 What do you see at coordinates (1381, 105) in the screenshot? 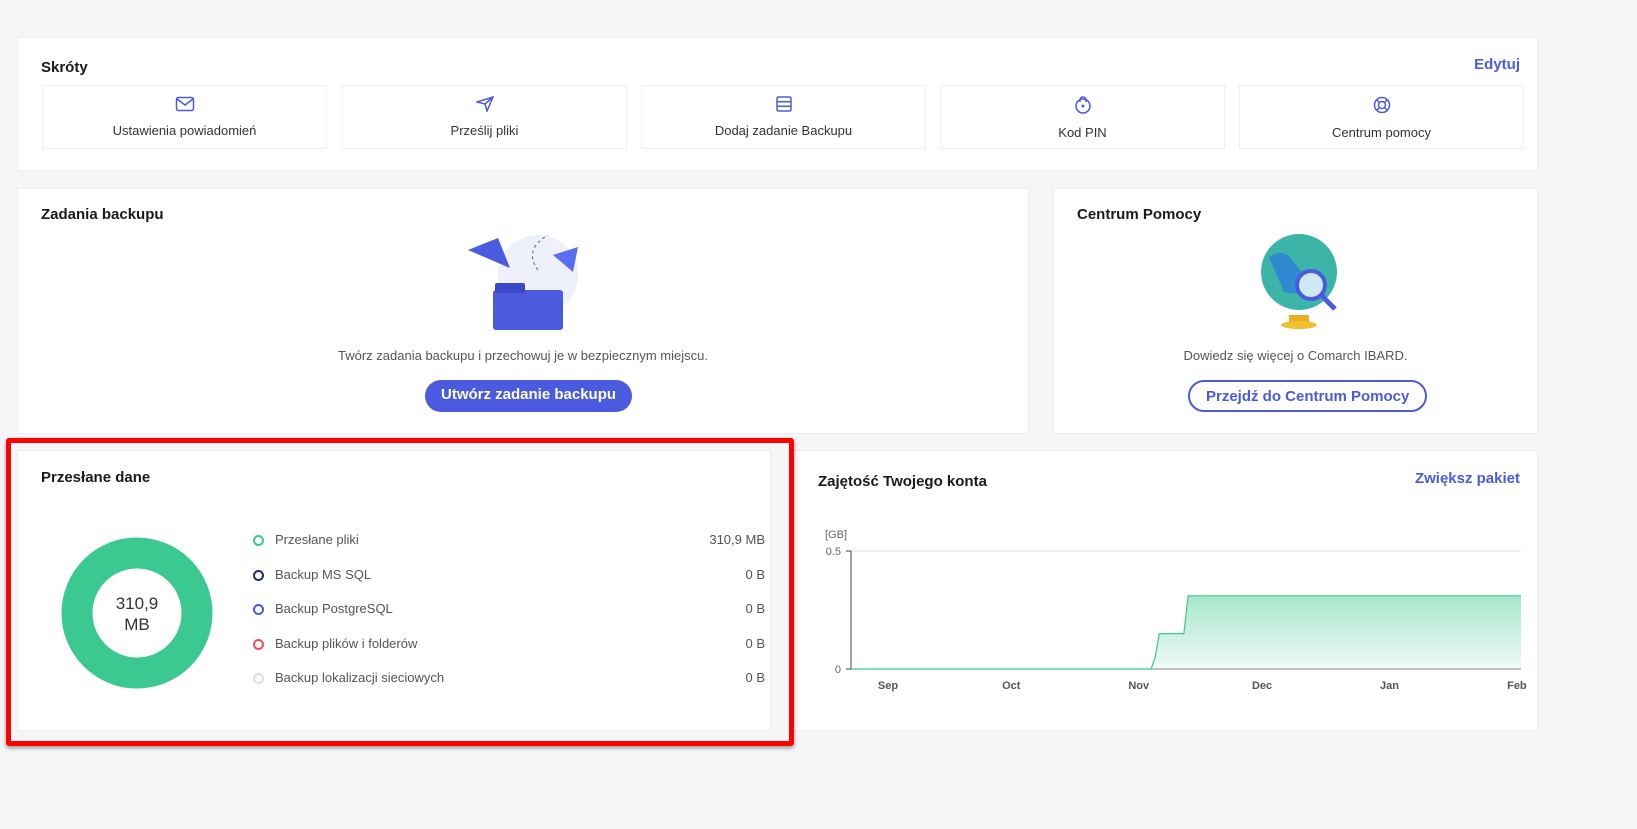
I see `lifebuoy-icon` at bounding box center [1381, 105].